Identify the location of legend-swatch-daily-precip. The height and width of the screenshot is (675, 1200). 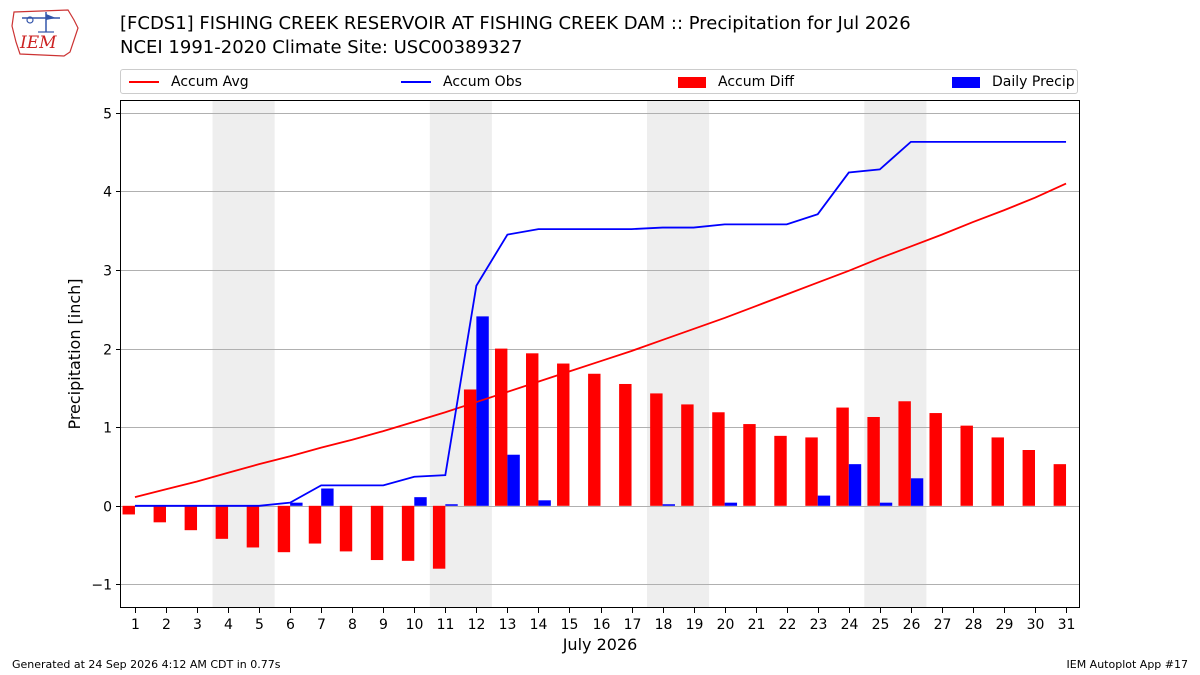
(966, 82).